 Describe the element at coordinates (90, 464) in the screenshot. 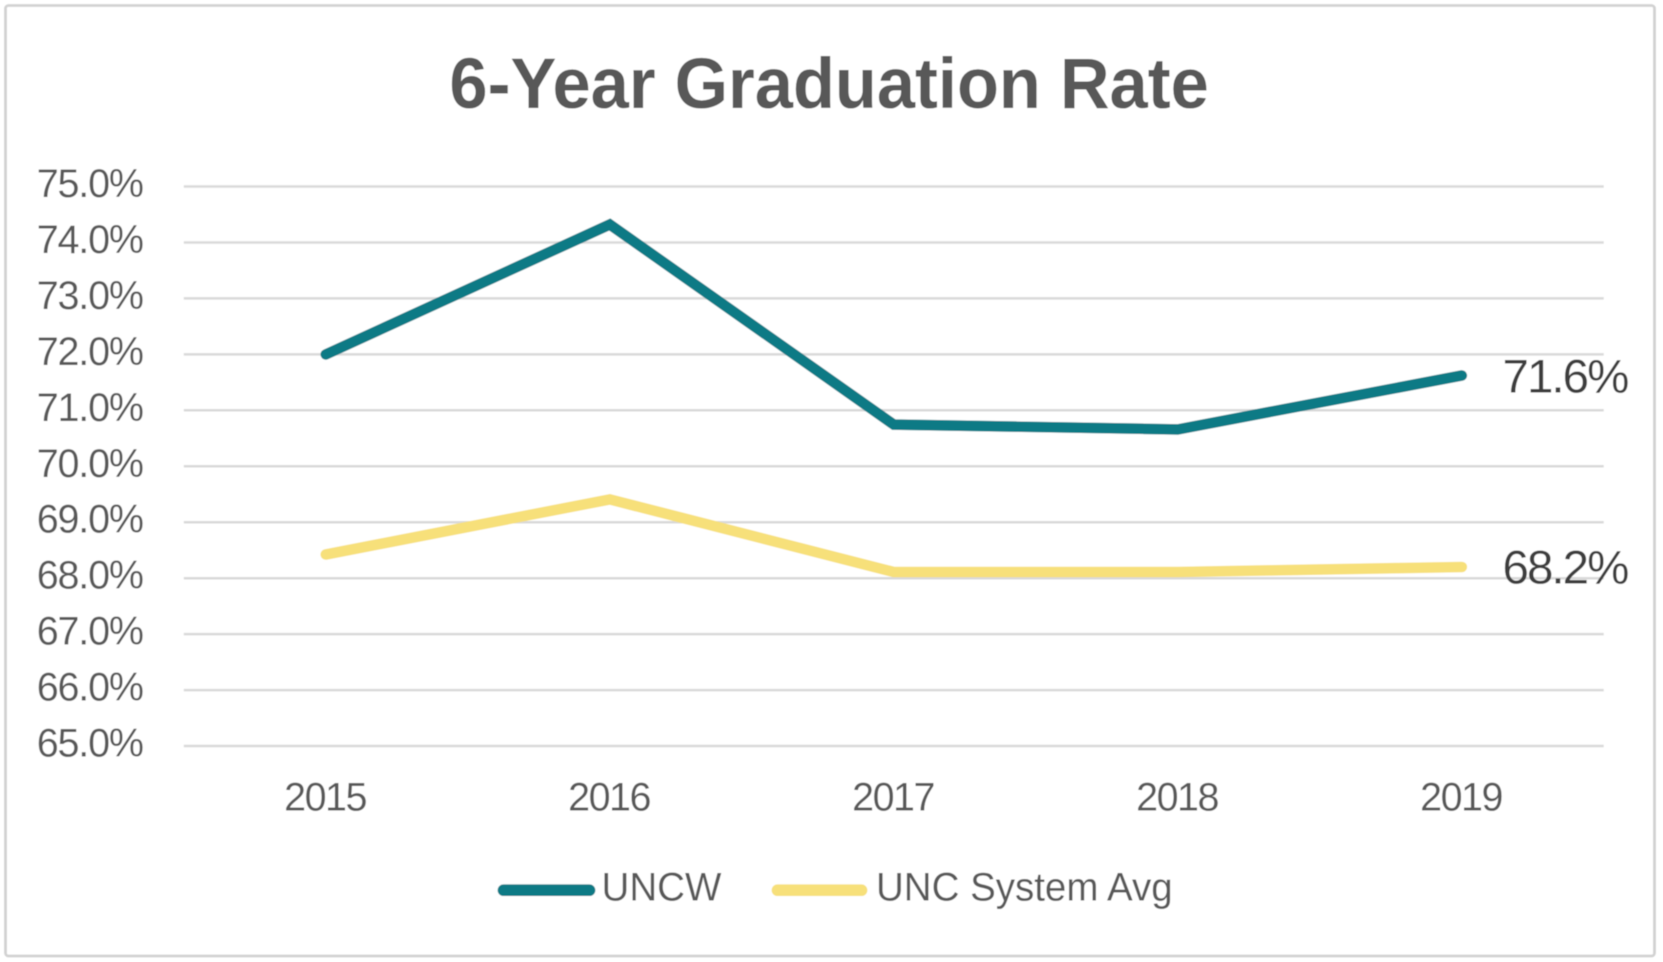

I see `svg-text: 70.0%` at that location.